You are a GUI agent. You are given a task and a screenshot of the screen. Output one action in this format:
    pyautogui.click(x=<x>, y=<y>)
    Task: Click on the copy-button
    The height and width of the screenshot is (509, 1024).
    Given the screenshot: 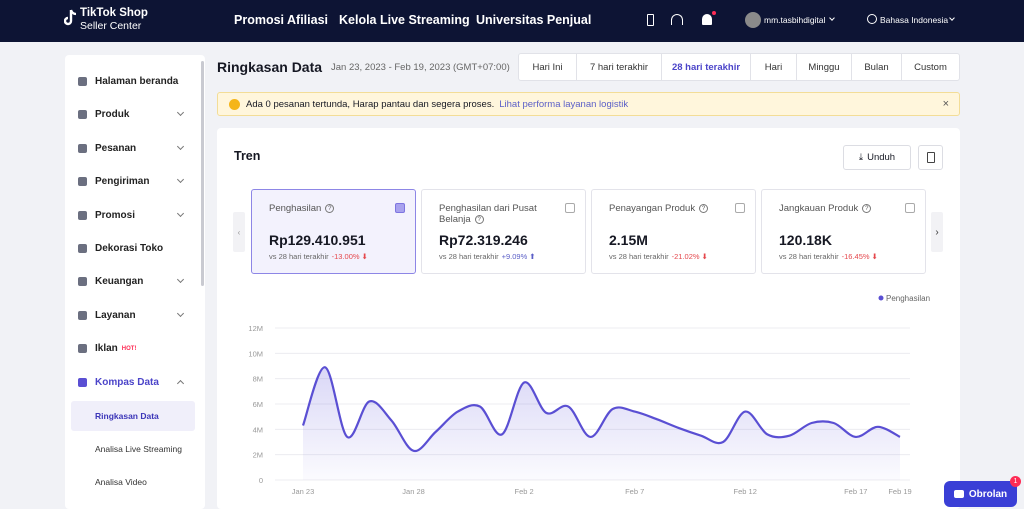 What is the action you would take?
    pyautogui.click(x=930, y=157)
    